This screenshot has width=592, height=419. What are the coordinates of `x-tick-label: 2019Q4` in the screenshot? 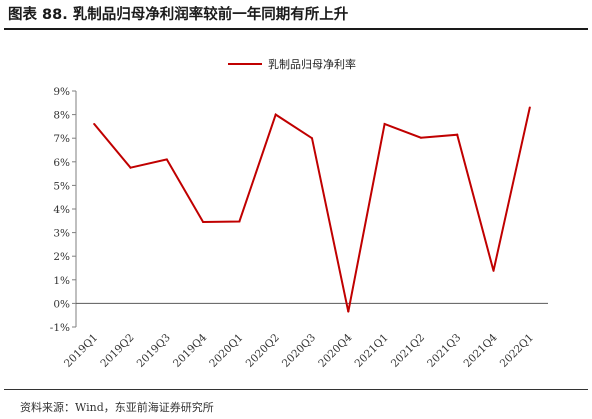 It's located at (190, 350).